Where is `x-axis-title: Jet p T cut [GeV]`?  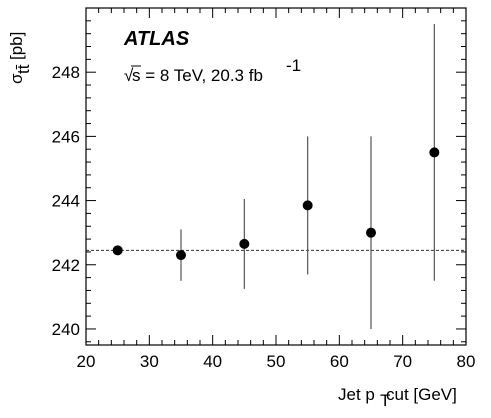 x-axis-title: Jet p T cut [GeV] is located at coordinates (397, 397).